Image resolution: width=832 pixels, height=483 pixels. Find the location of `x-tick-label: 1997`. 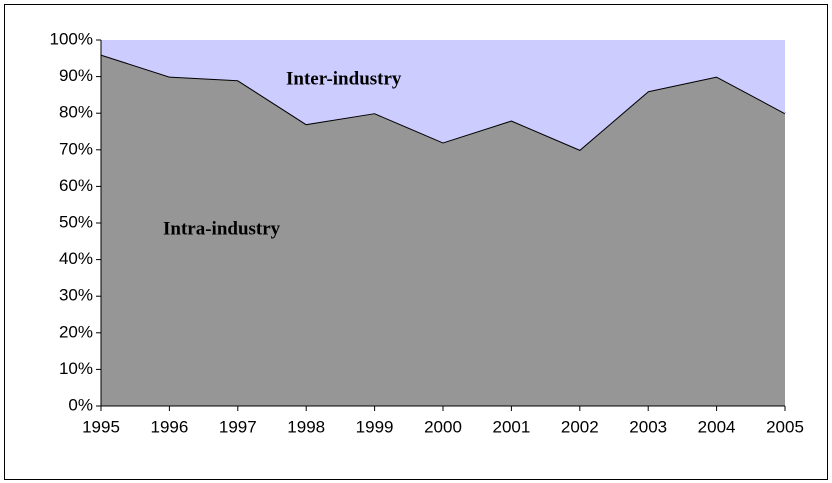

x-tick-label: 1997 is located at coordinates (238, 426).